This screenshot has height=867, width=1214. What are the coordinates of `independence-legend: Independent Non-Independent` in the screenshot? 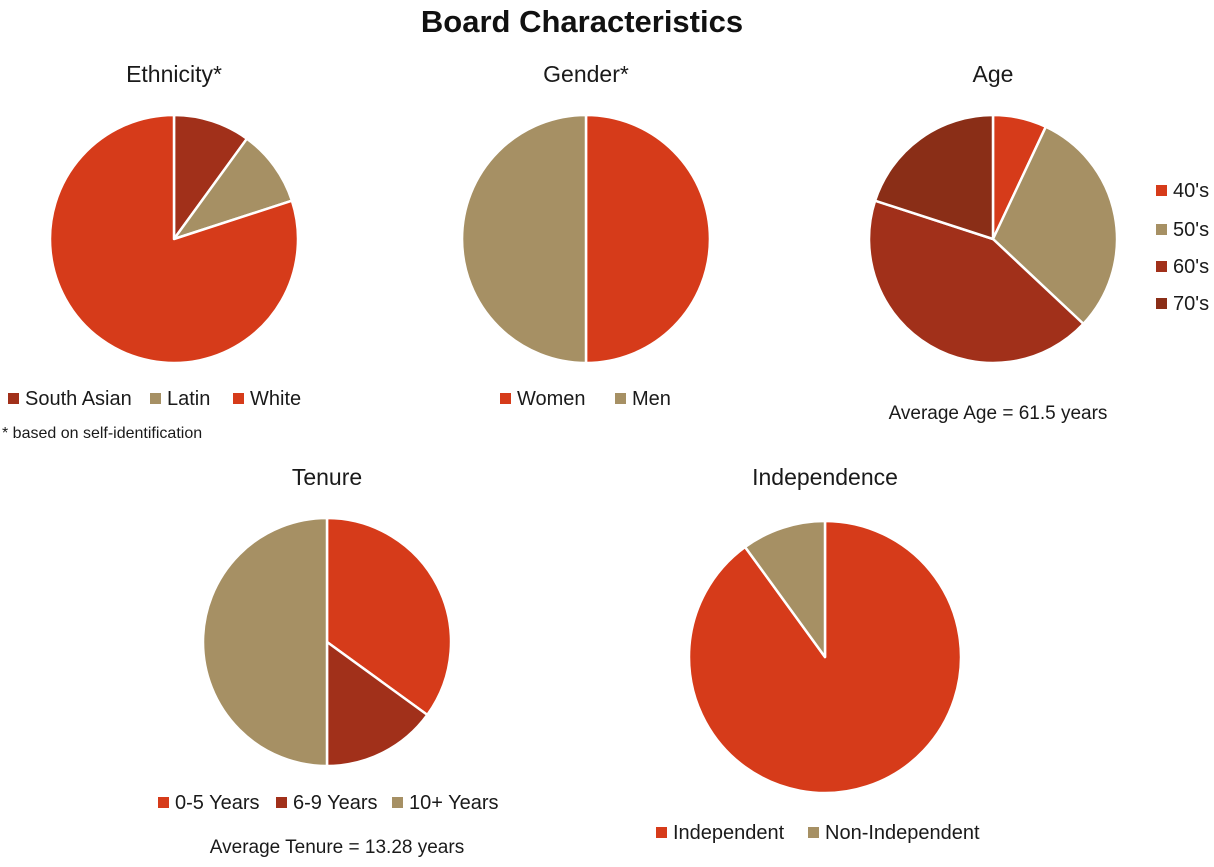 It's located at (818, 833).